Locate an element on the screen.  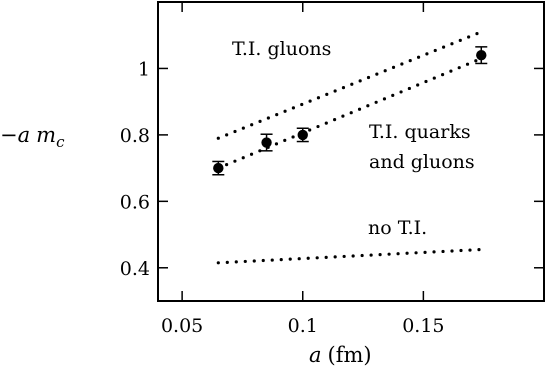
x-tick-label: 0.15 is located at coordinates (423, 326).